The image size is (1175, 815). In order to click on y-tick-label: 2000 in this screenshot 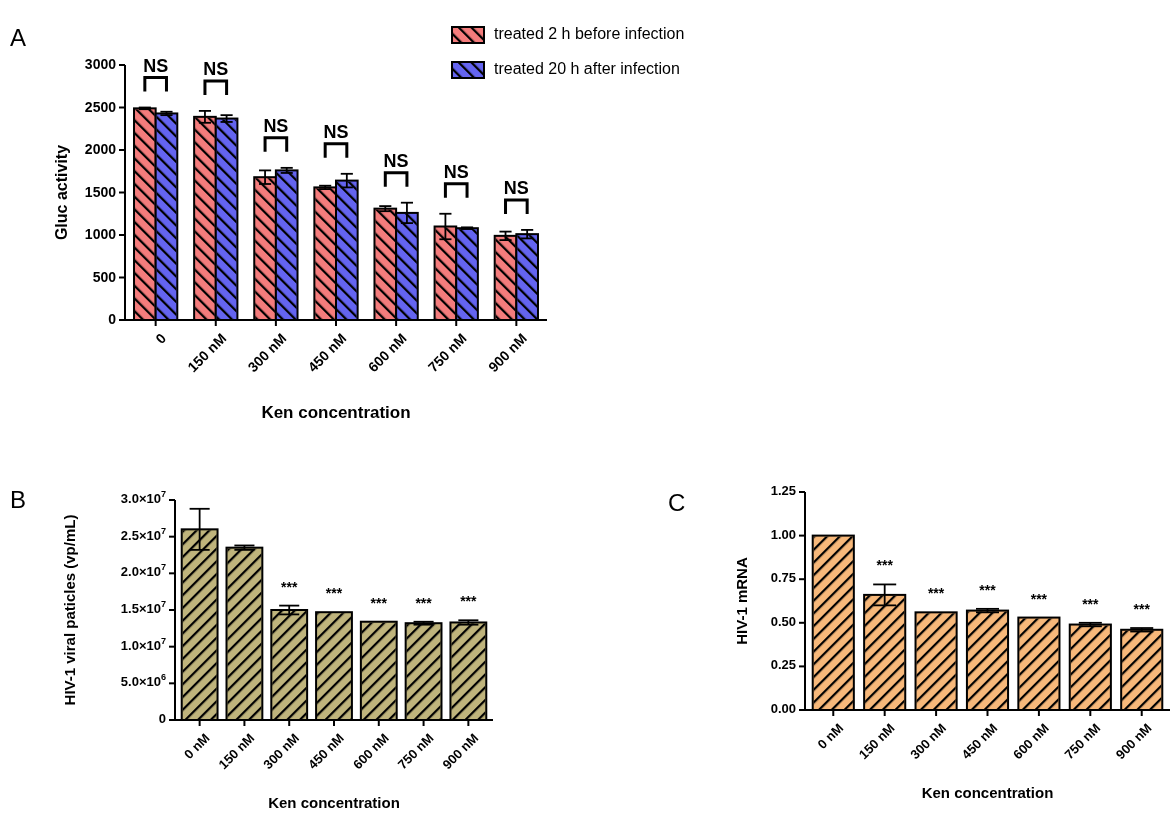, I will do `click(100, 148)`.